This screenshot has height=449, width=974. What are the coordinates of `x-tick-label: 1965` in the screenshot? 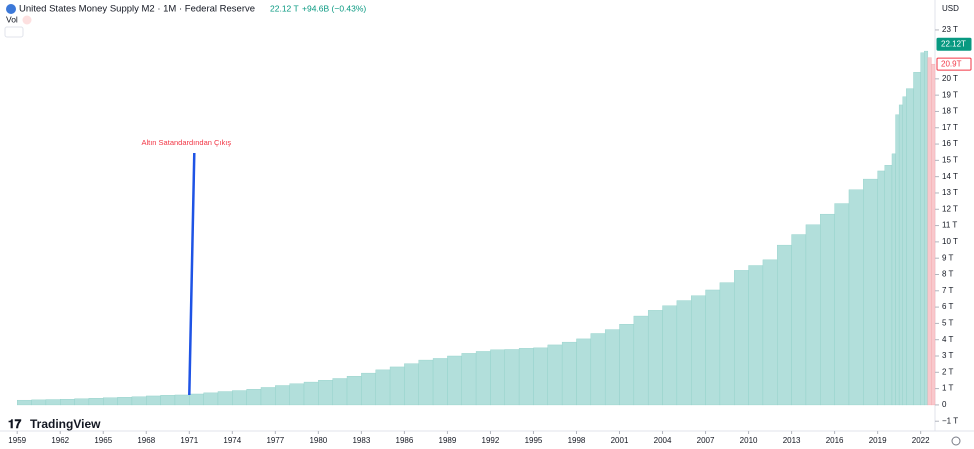 It's located at (103, 440).